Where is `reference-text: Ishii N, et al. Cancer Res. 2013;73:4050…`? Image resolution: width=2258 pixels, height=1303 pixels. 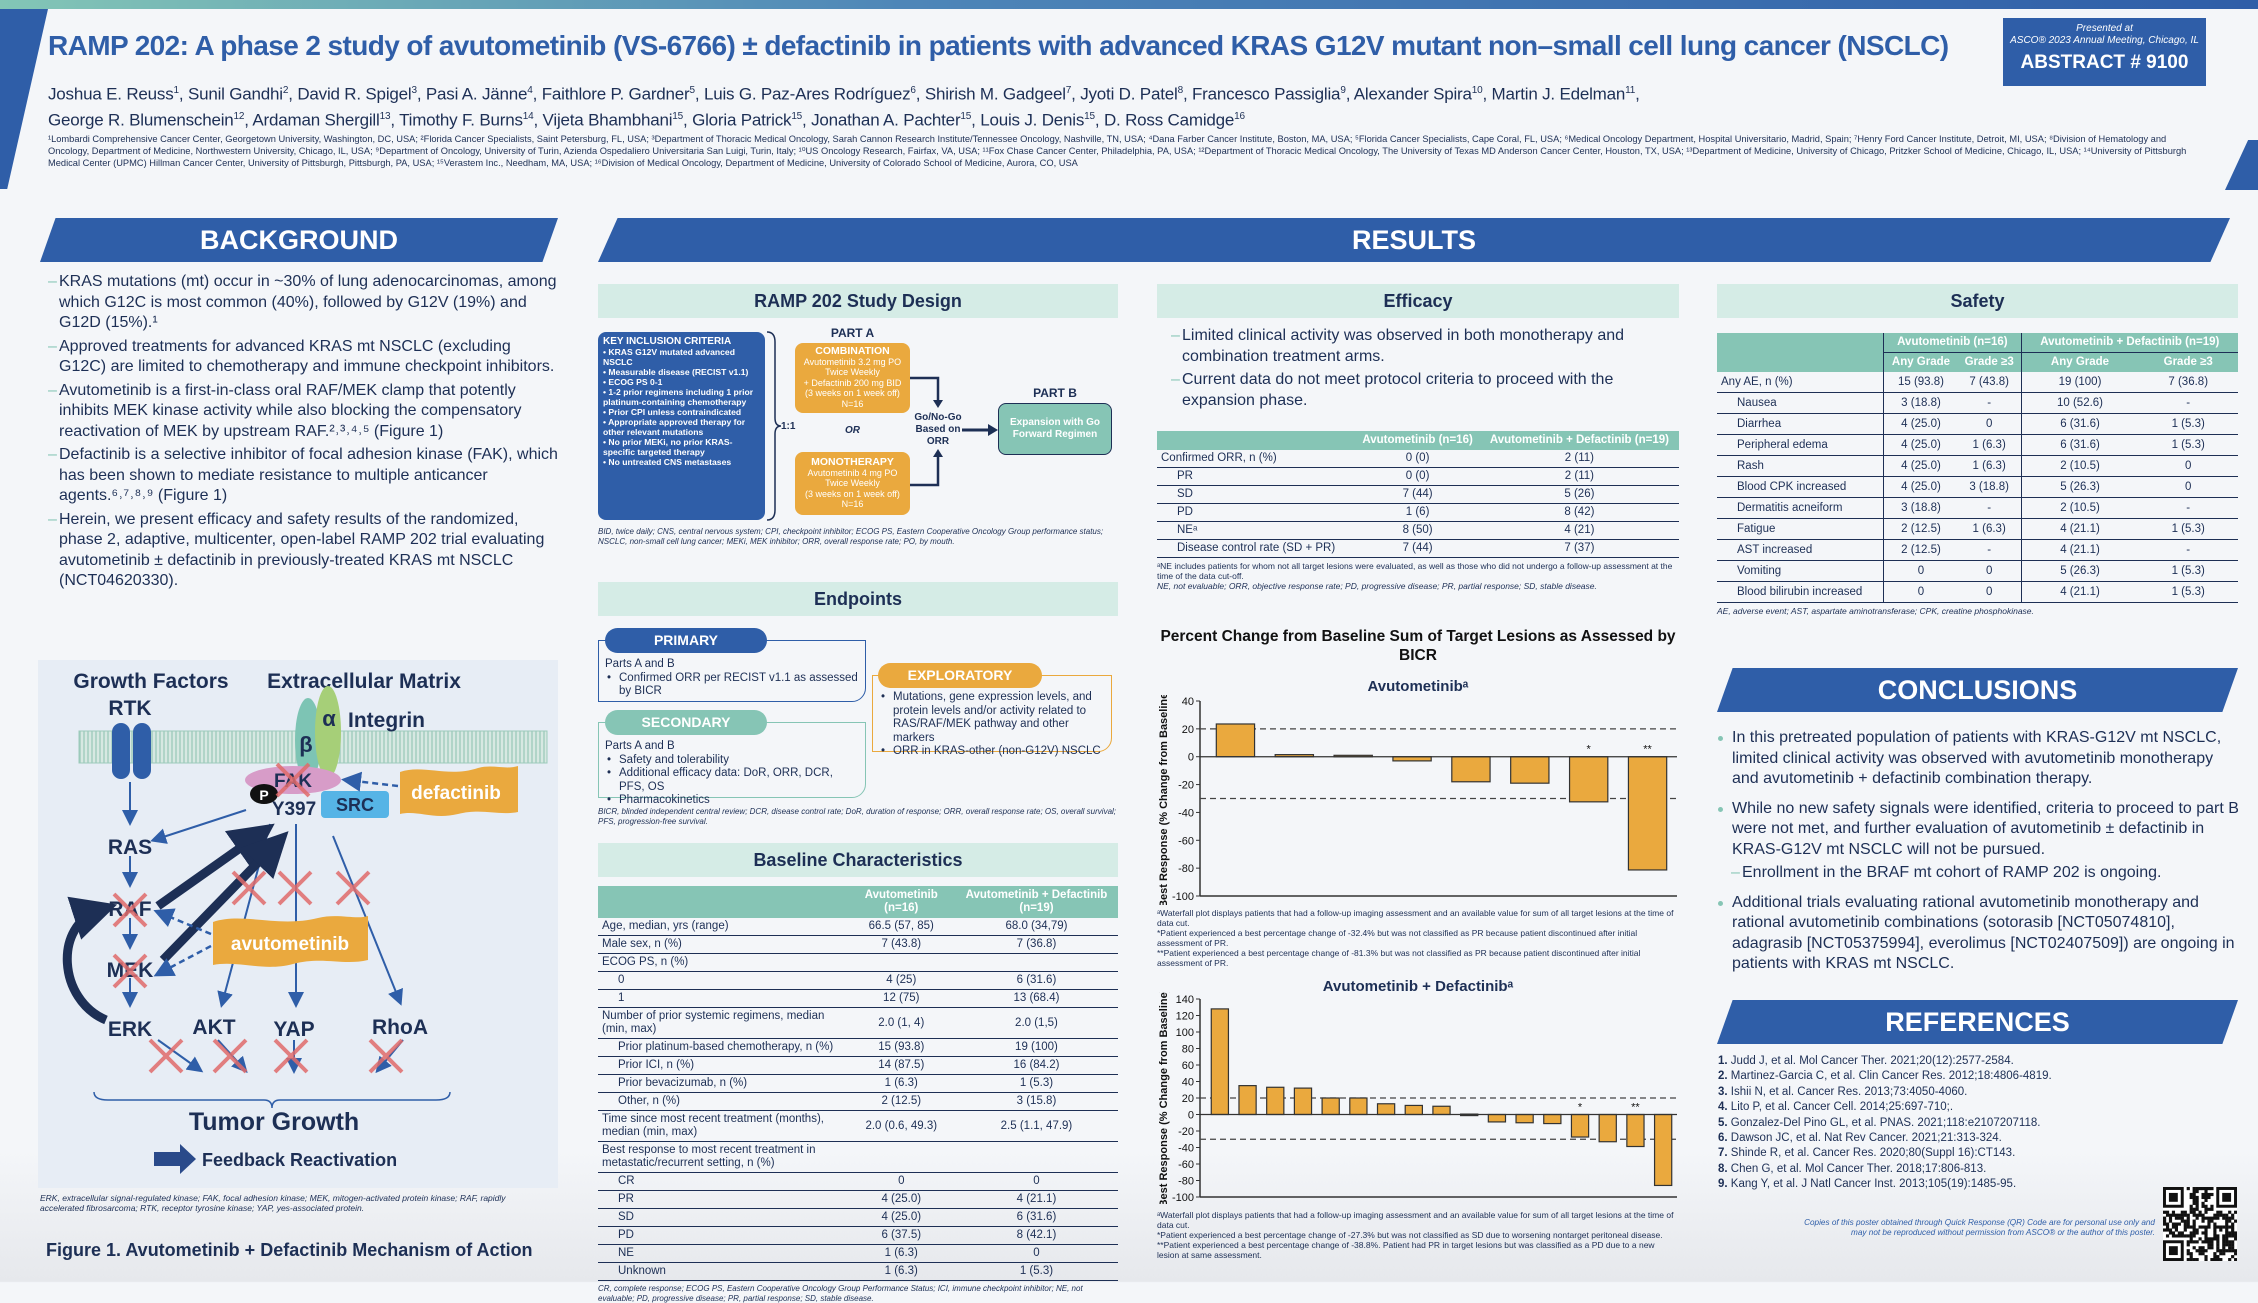 reference-text: Ishii N, et al. Cancer Res. 2013;73:4050… is located at coordinates (1849, 1091).